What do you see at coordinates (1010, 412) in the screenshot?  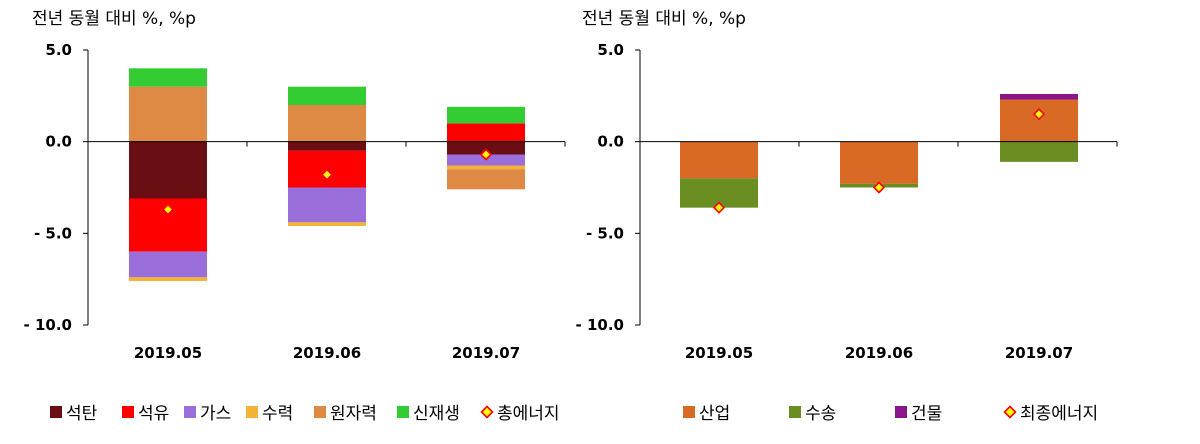 I see `legend-swatch-최종에너지` at bounding box center [1010, 412].